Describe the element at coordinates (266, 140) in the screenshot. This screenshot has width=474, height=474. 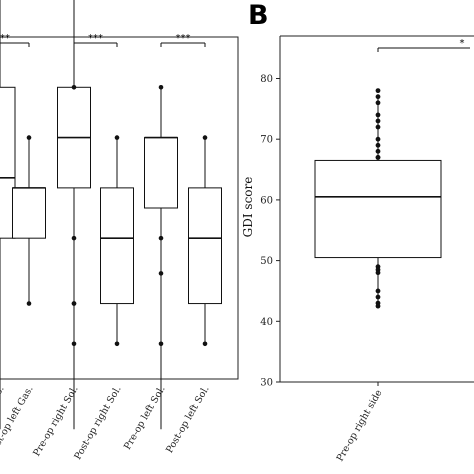
I see `y-tick-label-4: 70` at that location.